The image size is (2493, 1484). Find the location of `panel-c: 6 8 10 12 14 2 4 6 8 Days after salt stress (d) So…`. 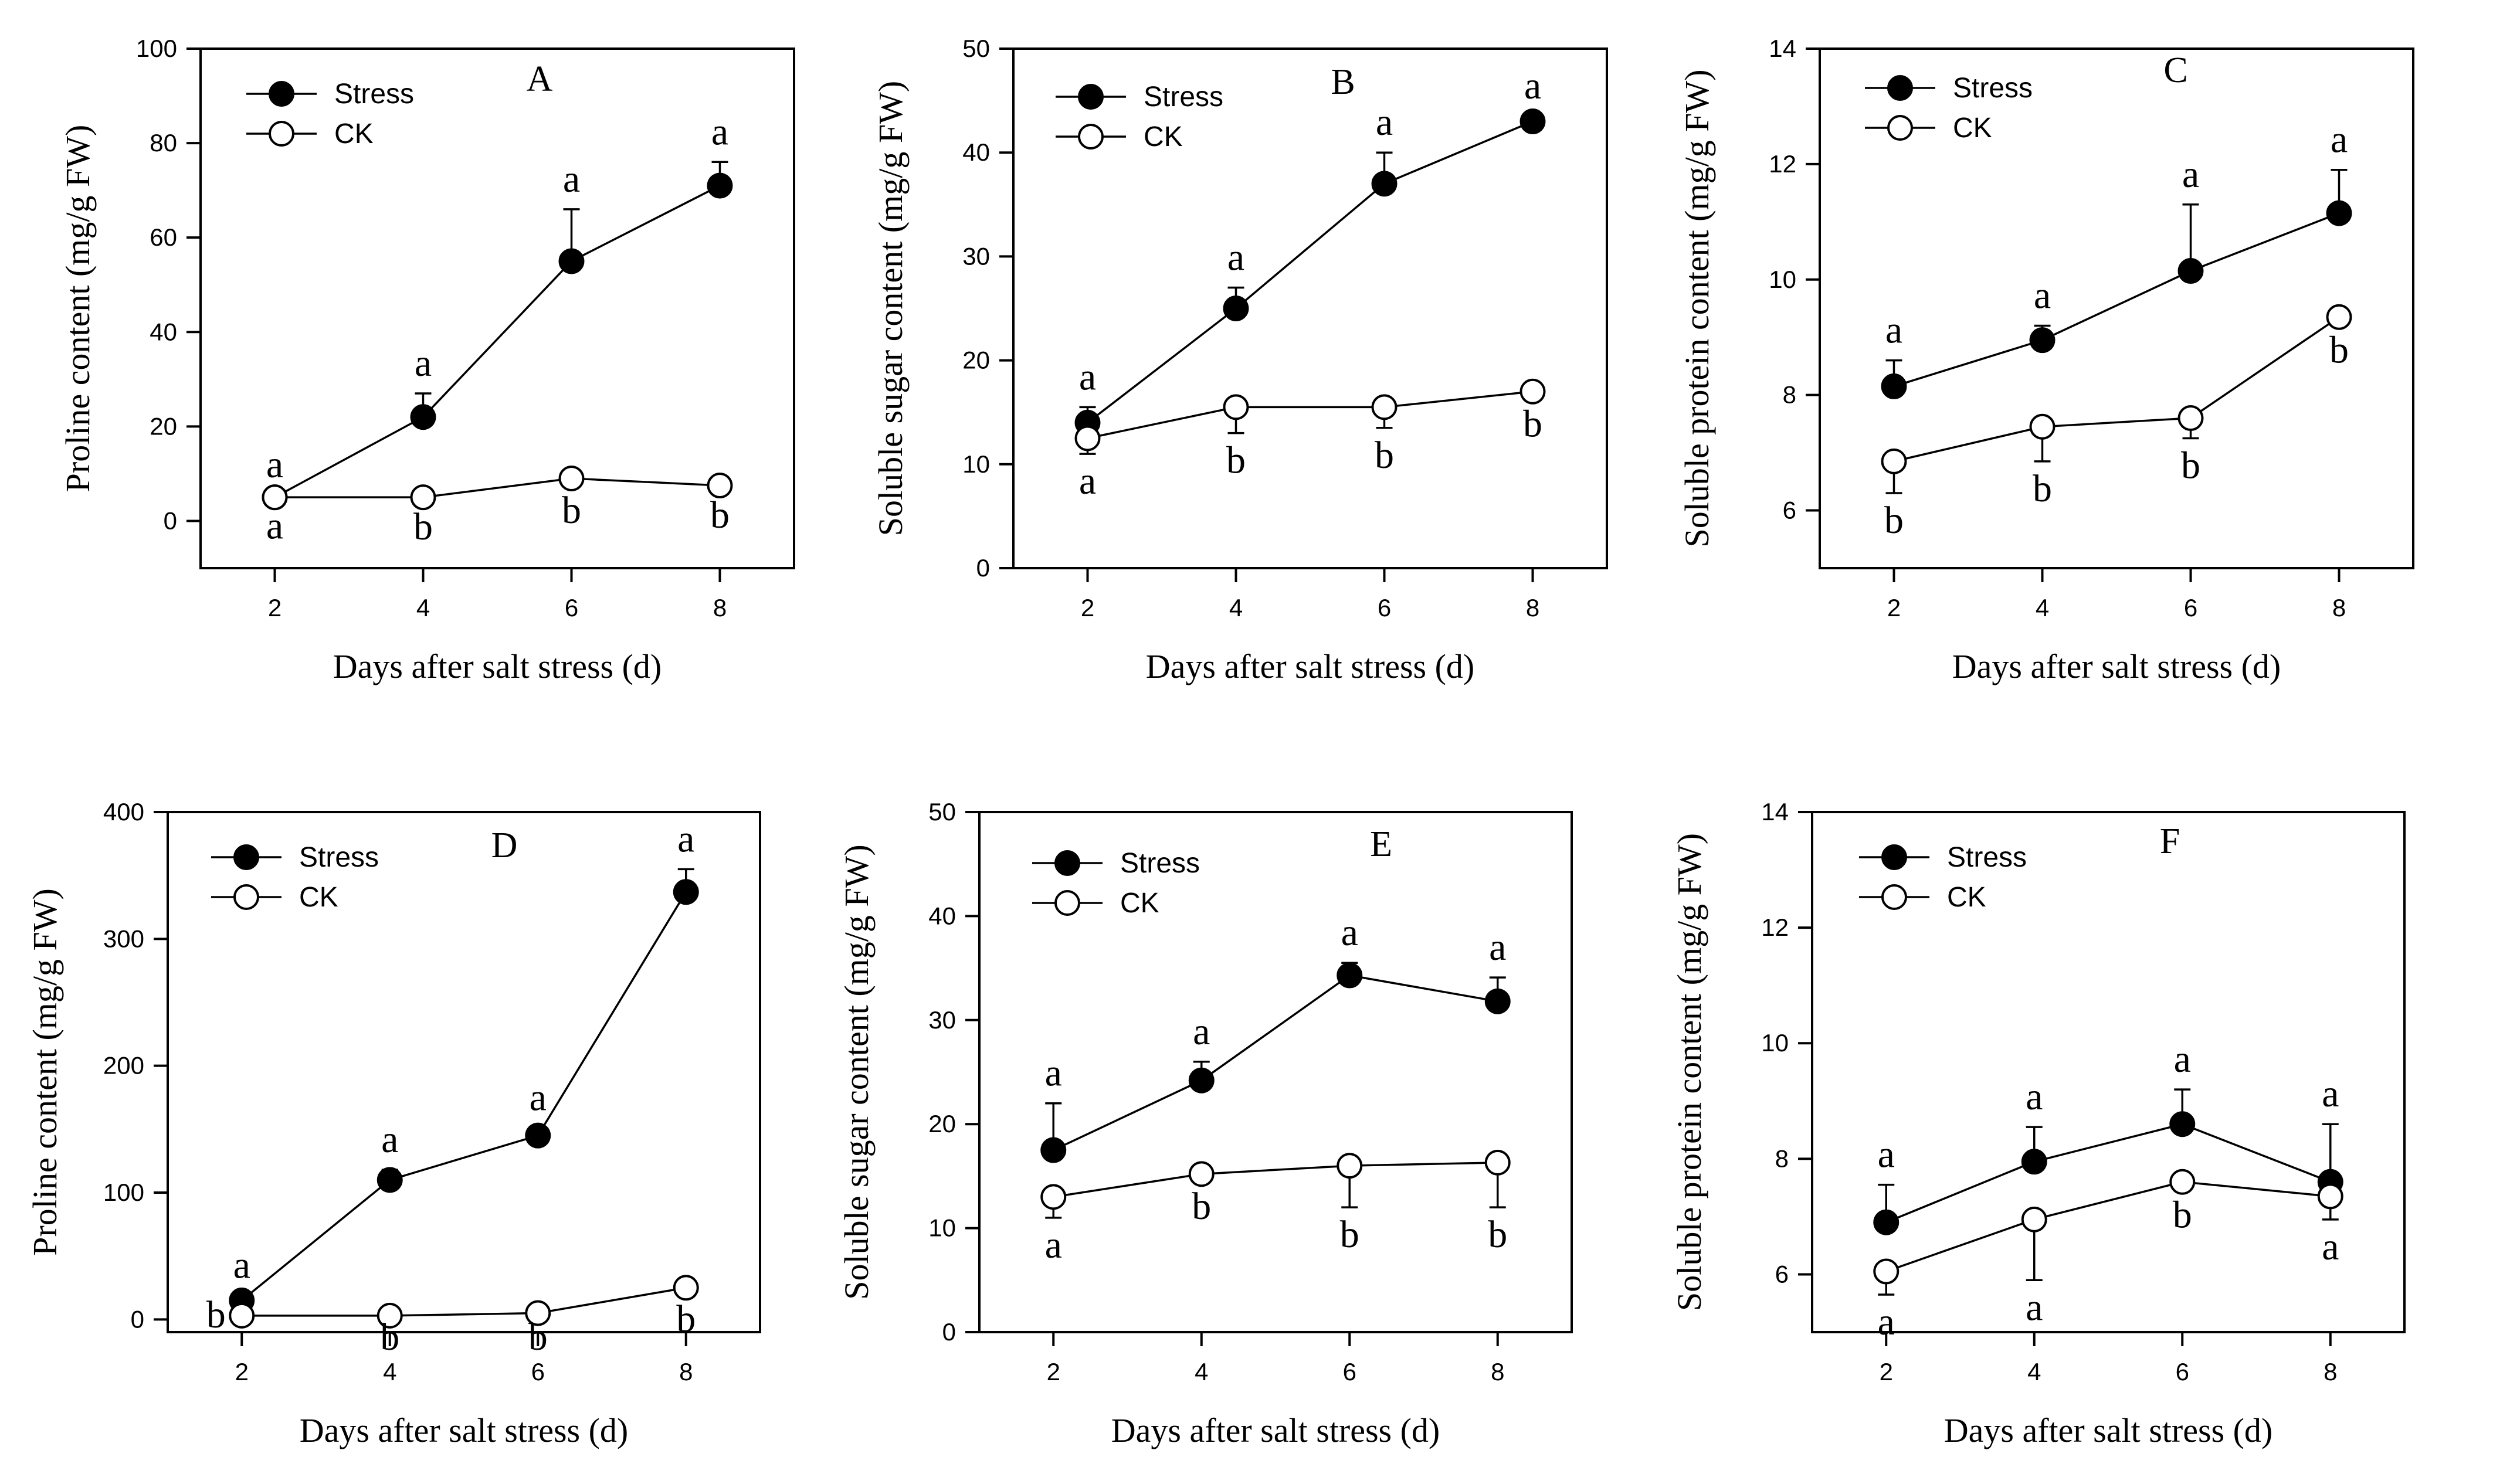

panel-c: 6 8 10 12 14 2 4 6 8 Days after salt stress (d) So… is located at coordinates (2046, 360).